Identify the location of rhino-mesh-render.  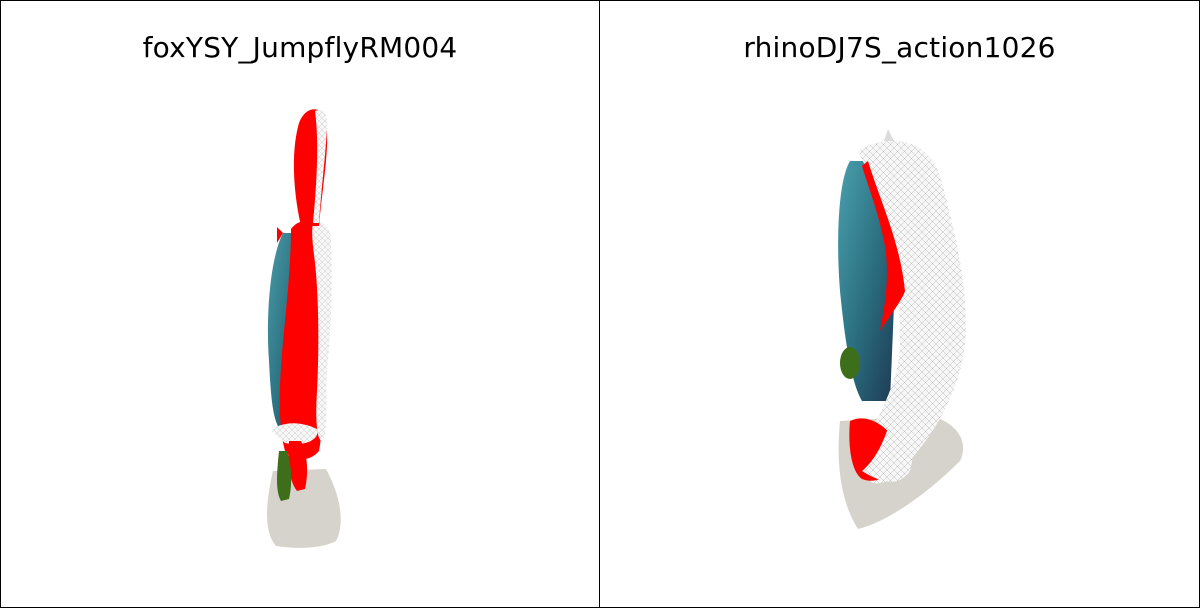
(902, 329).